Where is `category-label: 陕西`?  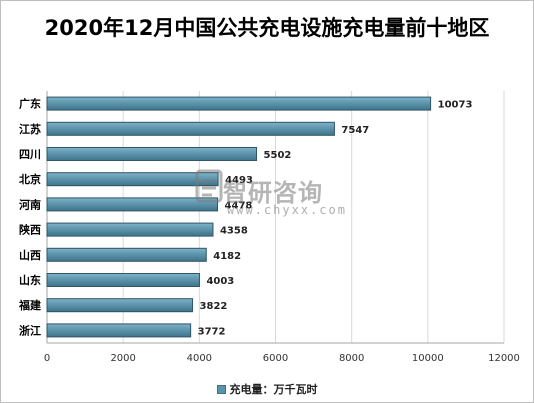 category-label: 陕西 is located at coordinates (30, 230).